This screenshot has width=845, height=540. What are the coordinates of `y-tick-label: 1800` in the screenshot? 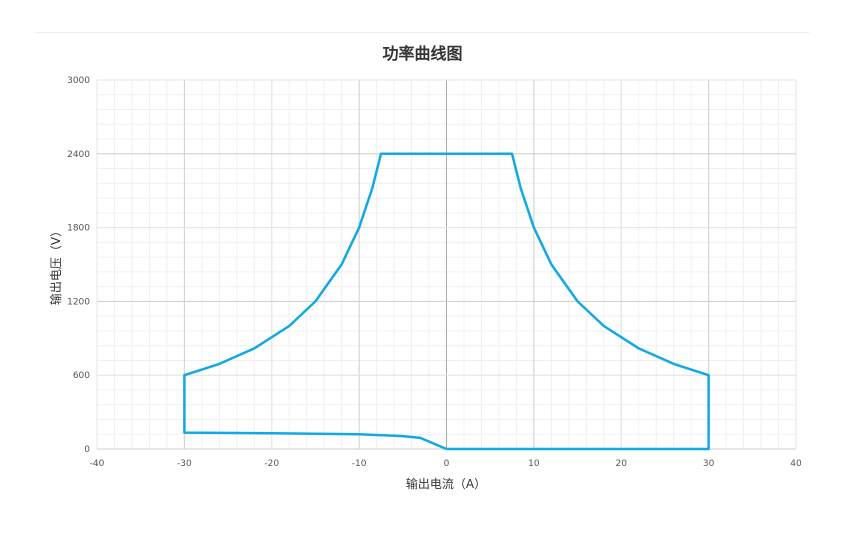 It's located at (78, 229).